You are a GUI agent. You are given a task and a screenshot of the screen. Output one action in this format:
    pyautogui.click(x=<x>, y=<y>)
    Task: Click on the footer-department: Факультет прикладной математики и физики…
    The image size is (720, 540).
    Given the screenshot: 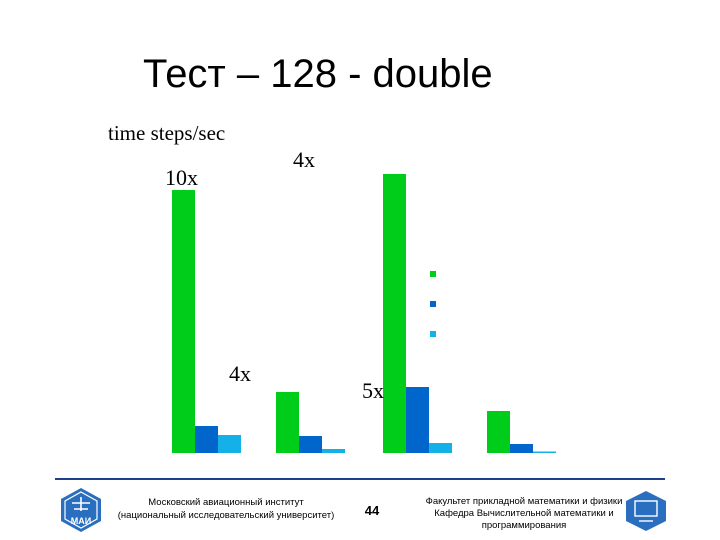 What is the action you would take?
    pyautogui.click(x=524, y=514)
    